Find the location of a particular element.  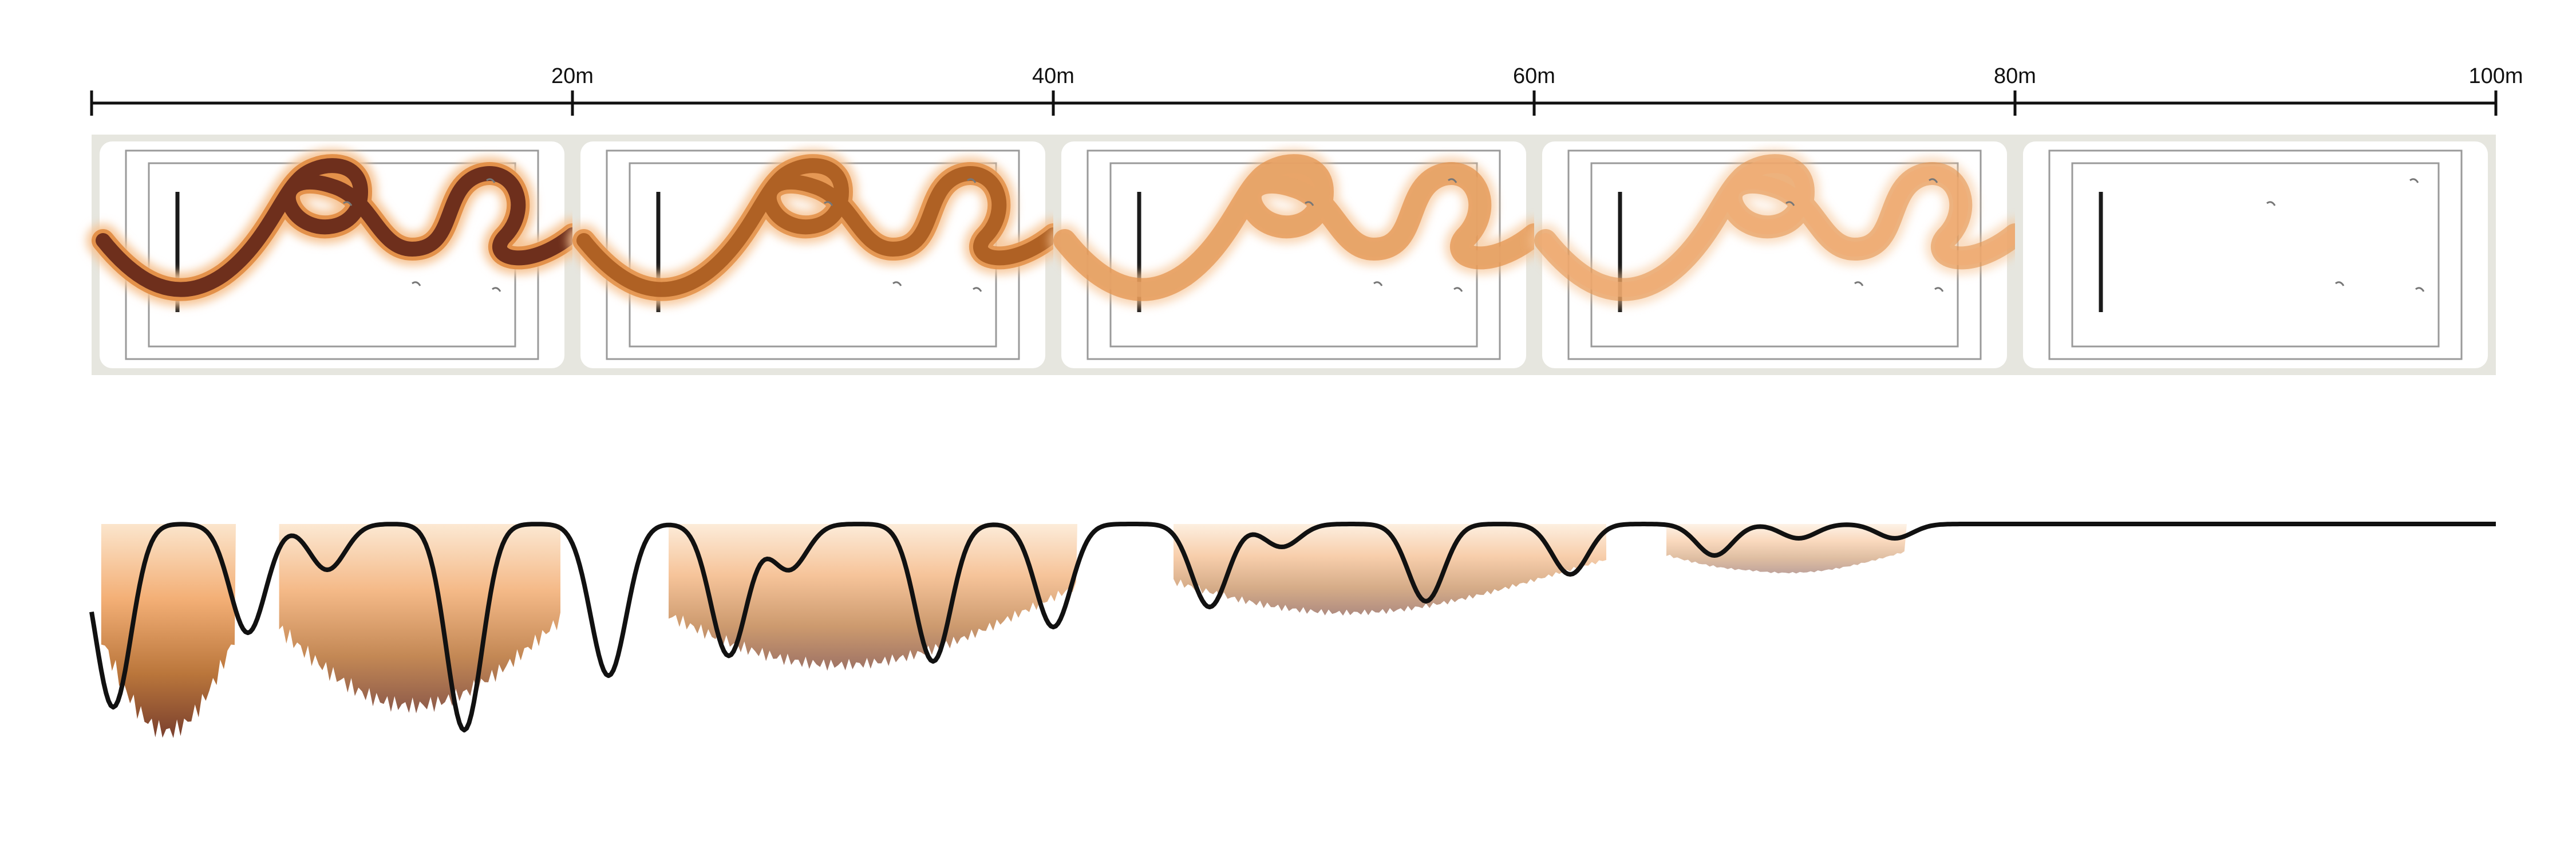

scale-tick-label: 60m is located at coordinates (1534, 76).